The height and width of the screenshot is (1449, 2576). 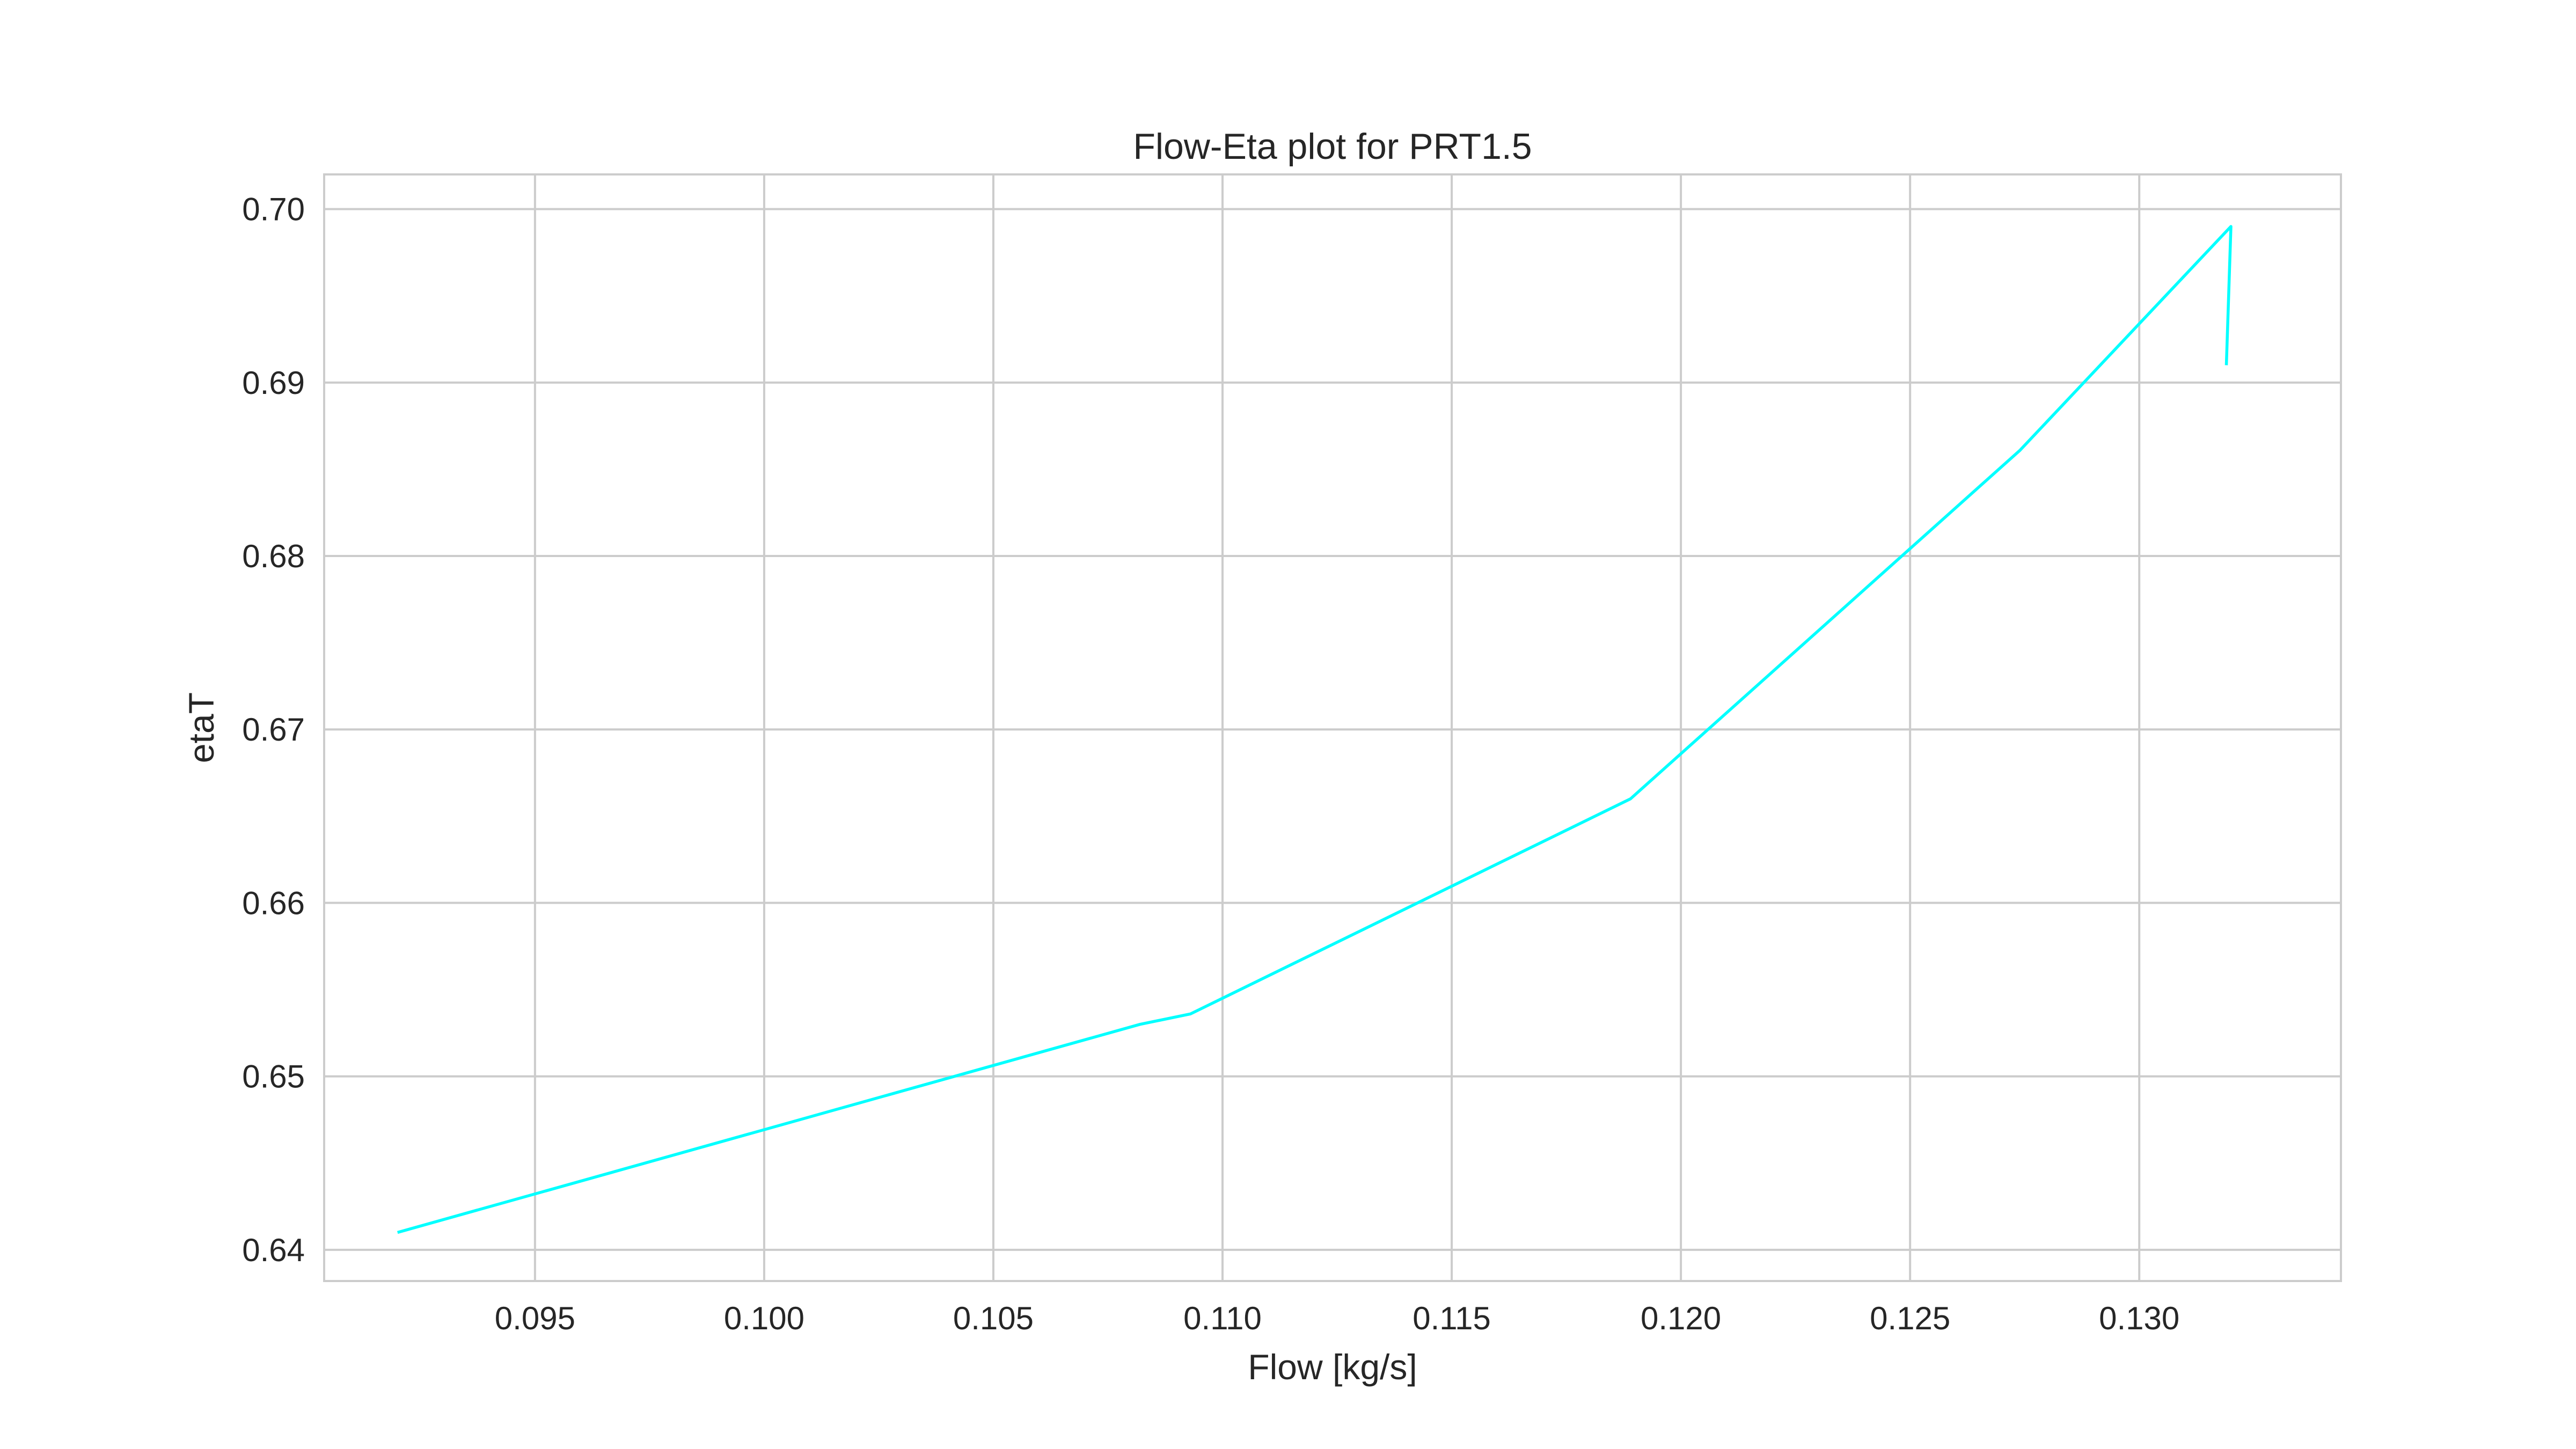 What do you see at coordinates (2139, 1318) in the screenshot?
I see `x-tick-label: 0.130` at bounding box center [2139, 1318].